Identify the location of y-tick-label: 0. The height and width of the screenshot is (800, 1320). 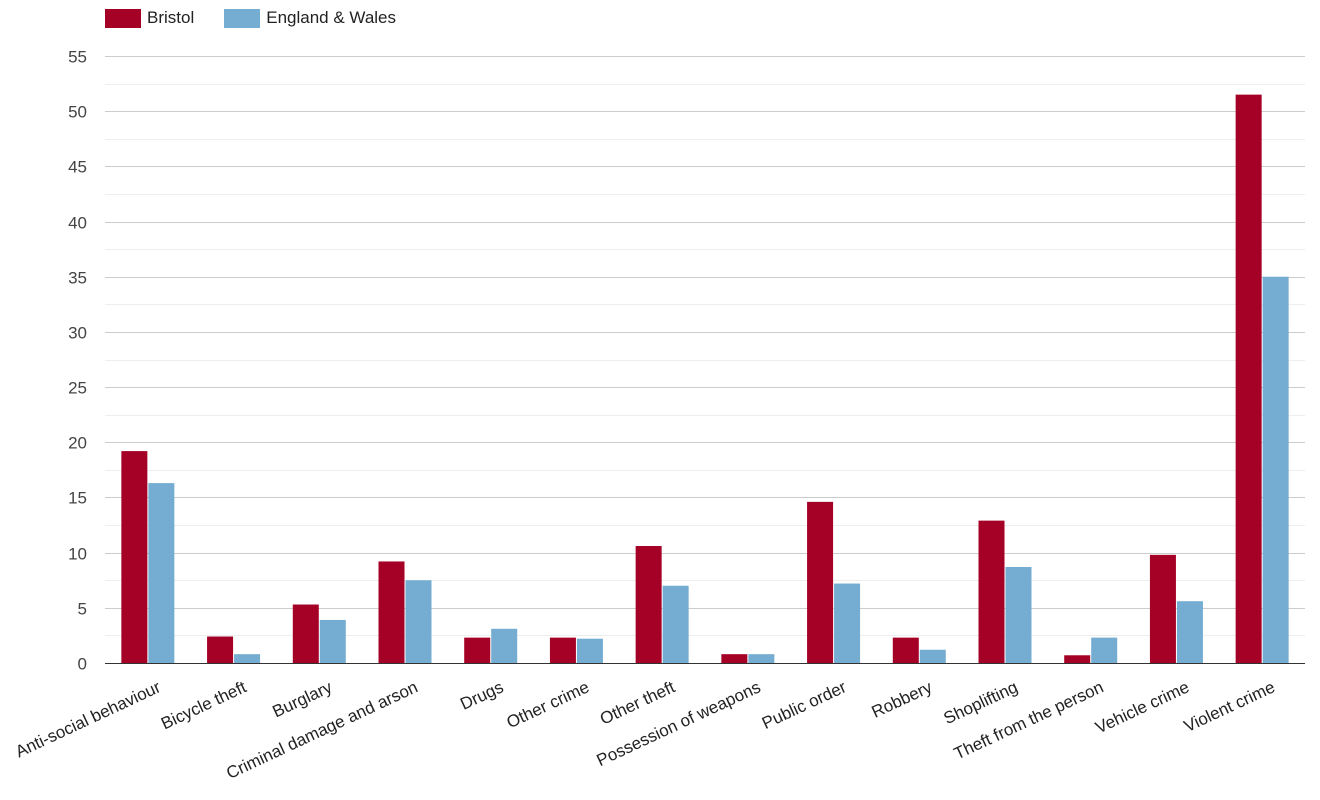
(82, 664).